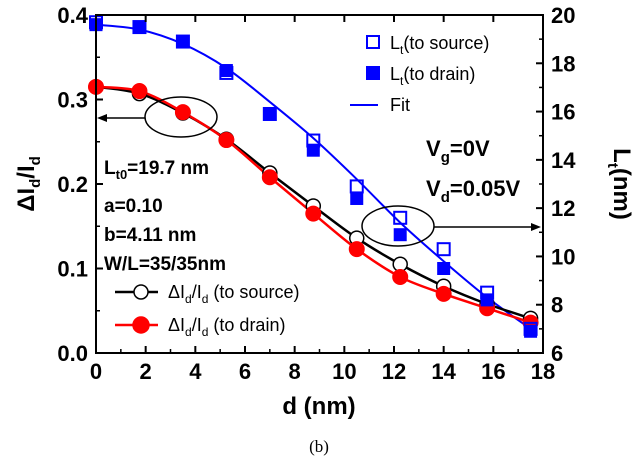 The width and height of the screenshot is (637, 462). What do you see at coordinates (373, 73) in the screenshot?
I see `legend-filled-square-marker` at bounding box center [373, 73].